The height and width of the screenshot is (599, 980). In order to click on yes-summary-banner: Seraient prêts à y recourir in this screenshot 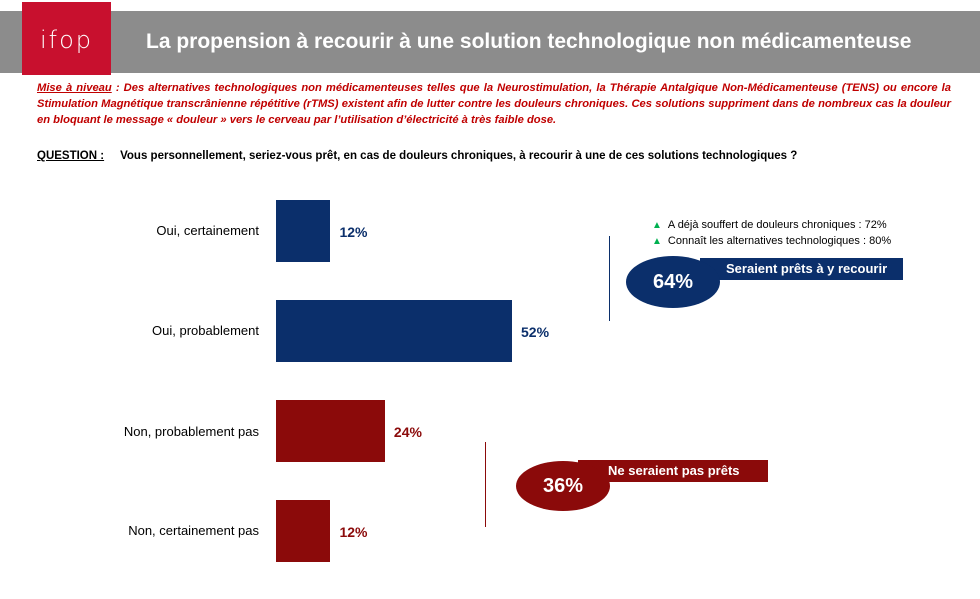, I will do `click(801, 269)`.